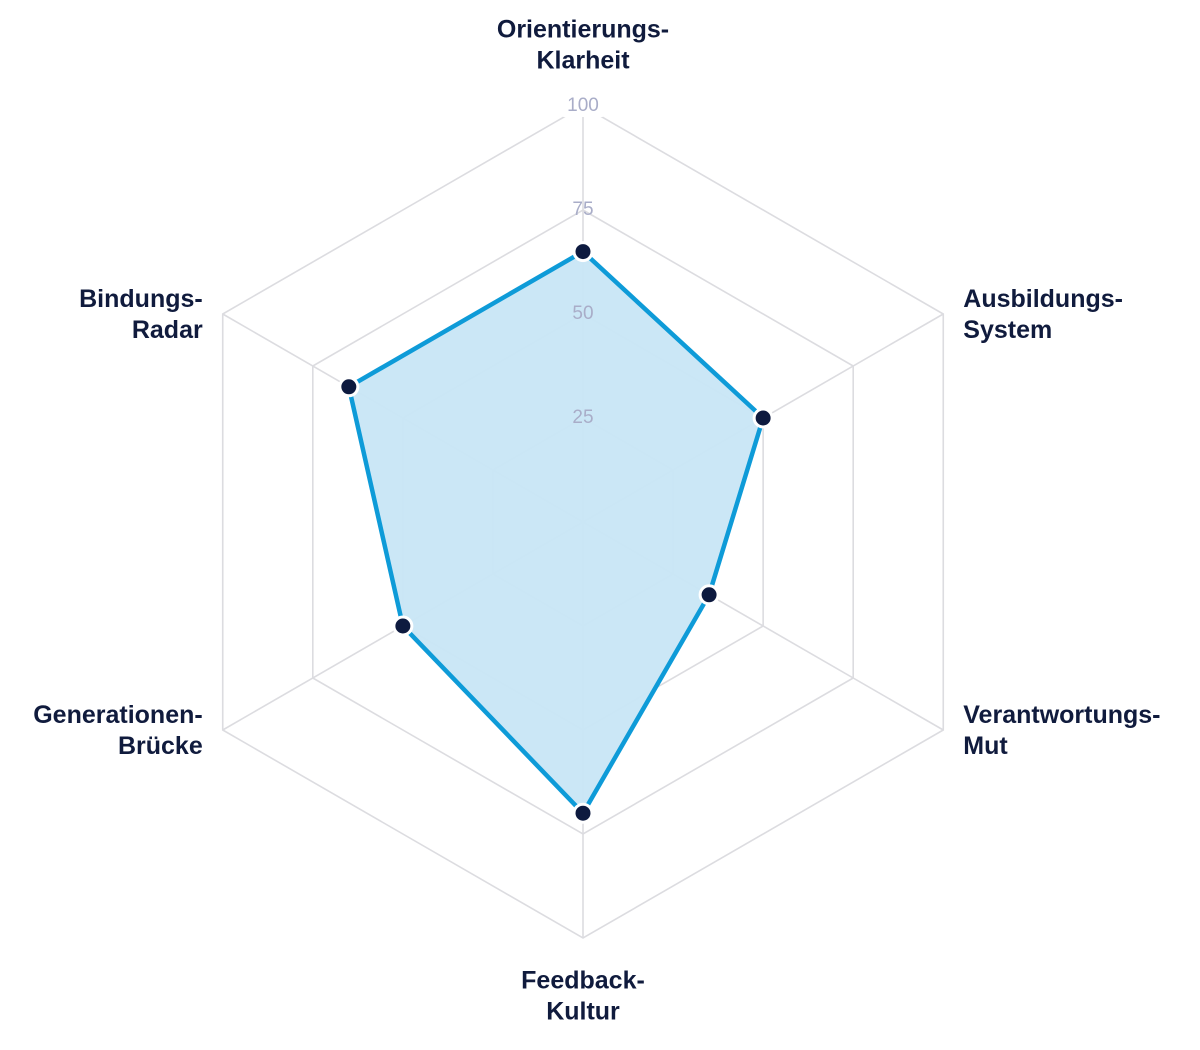  What do you see at coordinates (1043, 314) in the screenshot?
I see `axis-label-2: Ausbildungs- System` at bounding box center [1043, 314].